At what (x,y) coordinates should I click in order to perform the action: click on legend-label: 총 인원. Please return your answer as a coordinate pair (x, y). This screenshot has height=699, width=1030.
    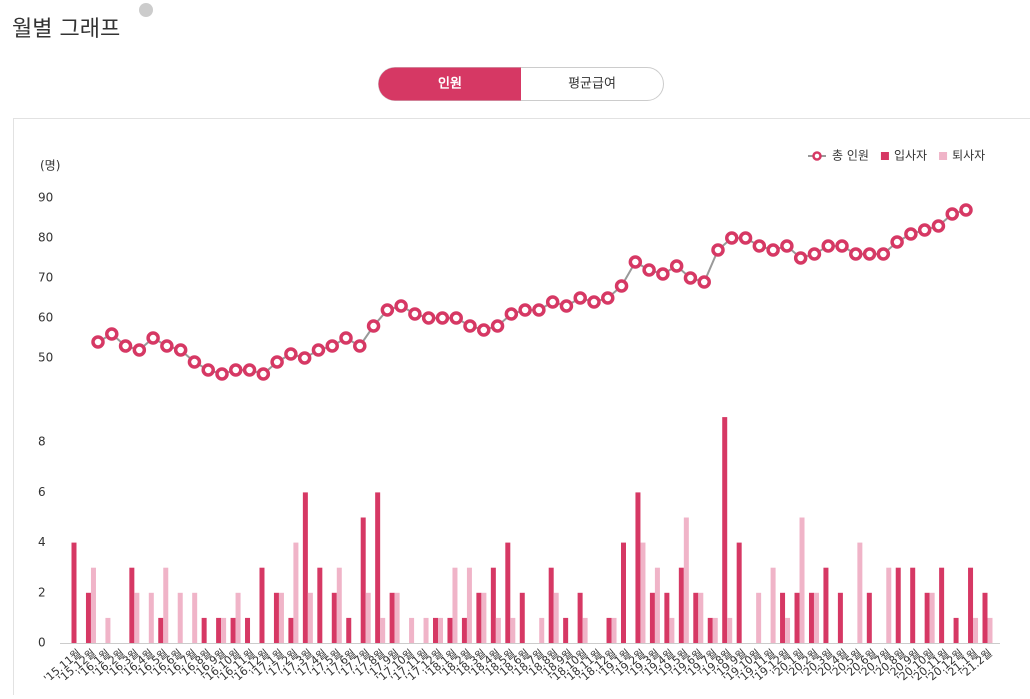
    Looking at the image, I should click on (850, 156).